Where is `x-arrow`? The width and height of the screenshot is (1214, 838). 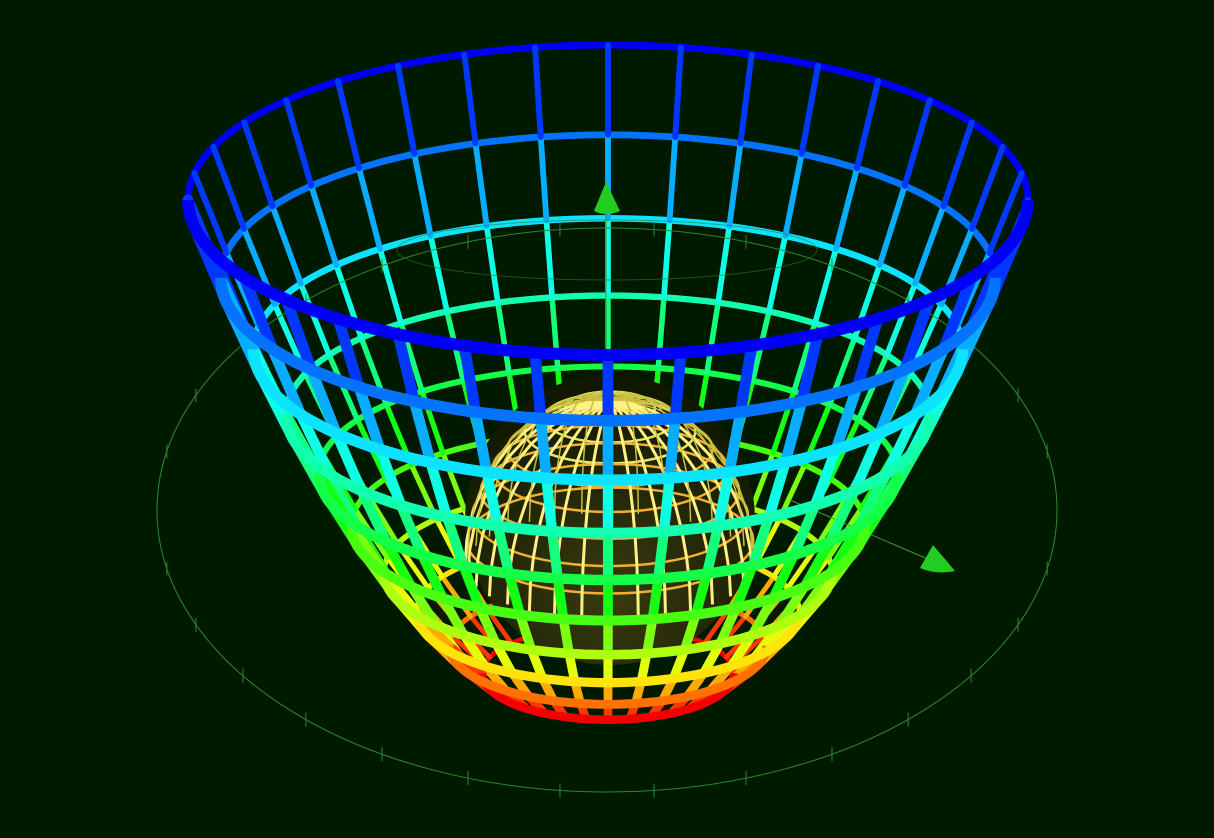
x-arrow is located at coordinates (937, 559).